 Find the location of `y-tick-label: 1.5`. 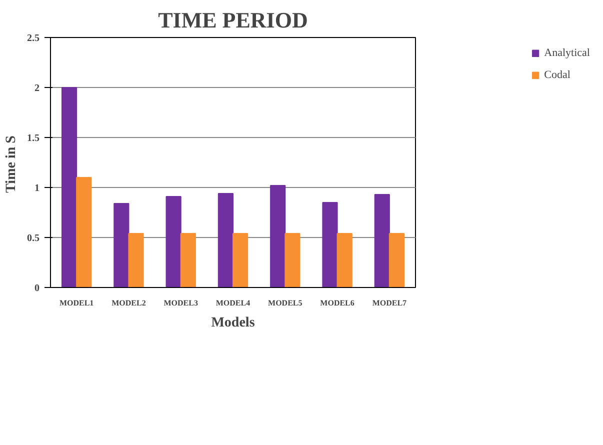

y-tick-label: 1.5 is located at coordinates (33, 138).